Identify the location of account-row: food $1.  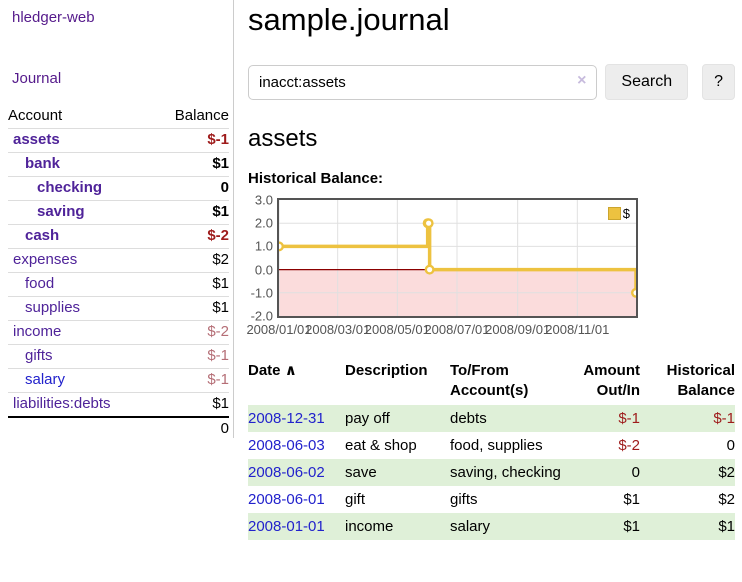
(118, 284).